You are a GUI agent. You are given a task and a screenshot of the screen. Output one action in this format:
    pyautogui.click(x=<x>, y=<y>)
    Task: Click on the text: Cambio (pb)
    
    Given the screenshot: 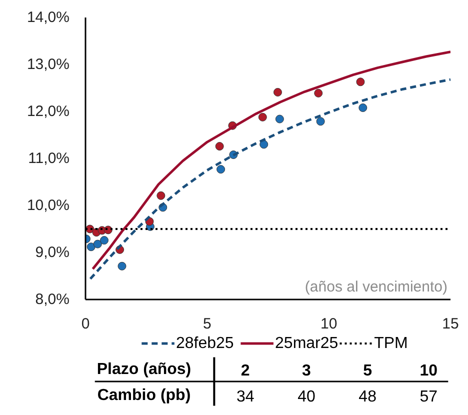 What is the action you would take?
    pyautogui.click(x=144, y=395)
    